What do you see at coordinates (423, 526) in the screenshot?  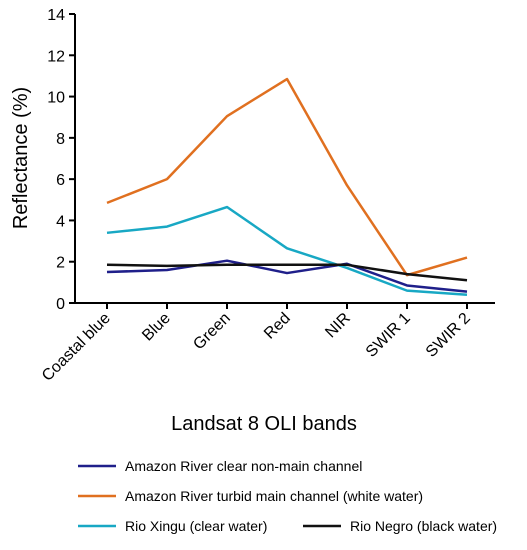 I see `legend-label: Rio Negro (black water)` at bounding box center [423, 526].